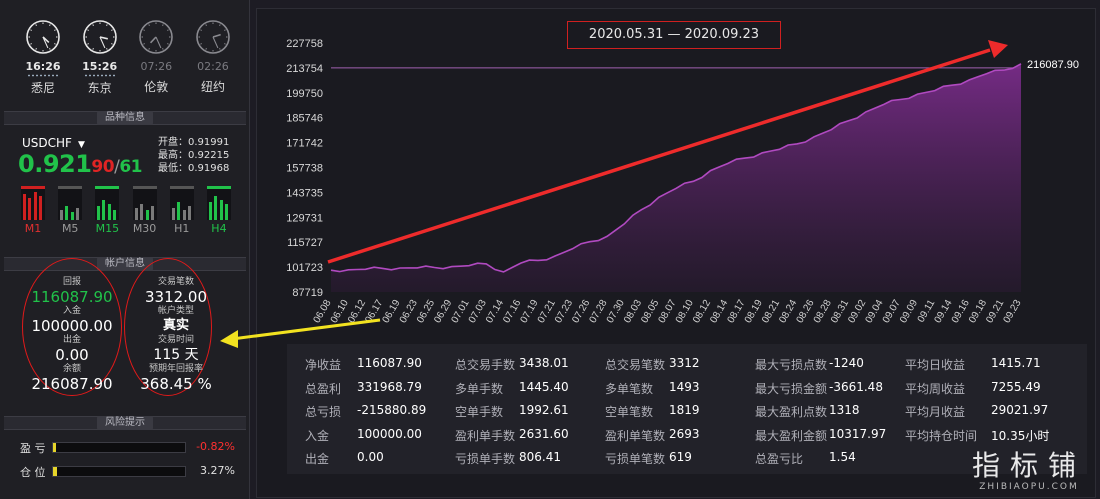 The width and height of the screenshot is (1100, 499). What do you see at coordinates (219, 211) in the screenshot?
I see `timeframe-h4: H4` at bounding box center [219, 211].